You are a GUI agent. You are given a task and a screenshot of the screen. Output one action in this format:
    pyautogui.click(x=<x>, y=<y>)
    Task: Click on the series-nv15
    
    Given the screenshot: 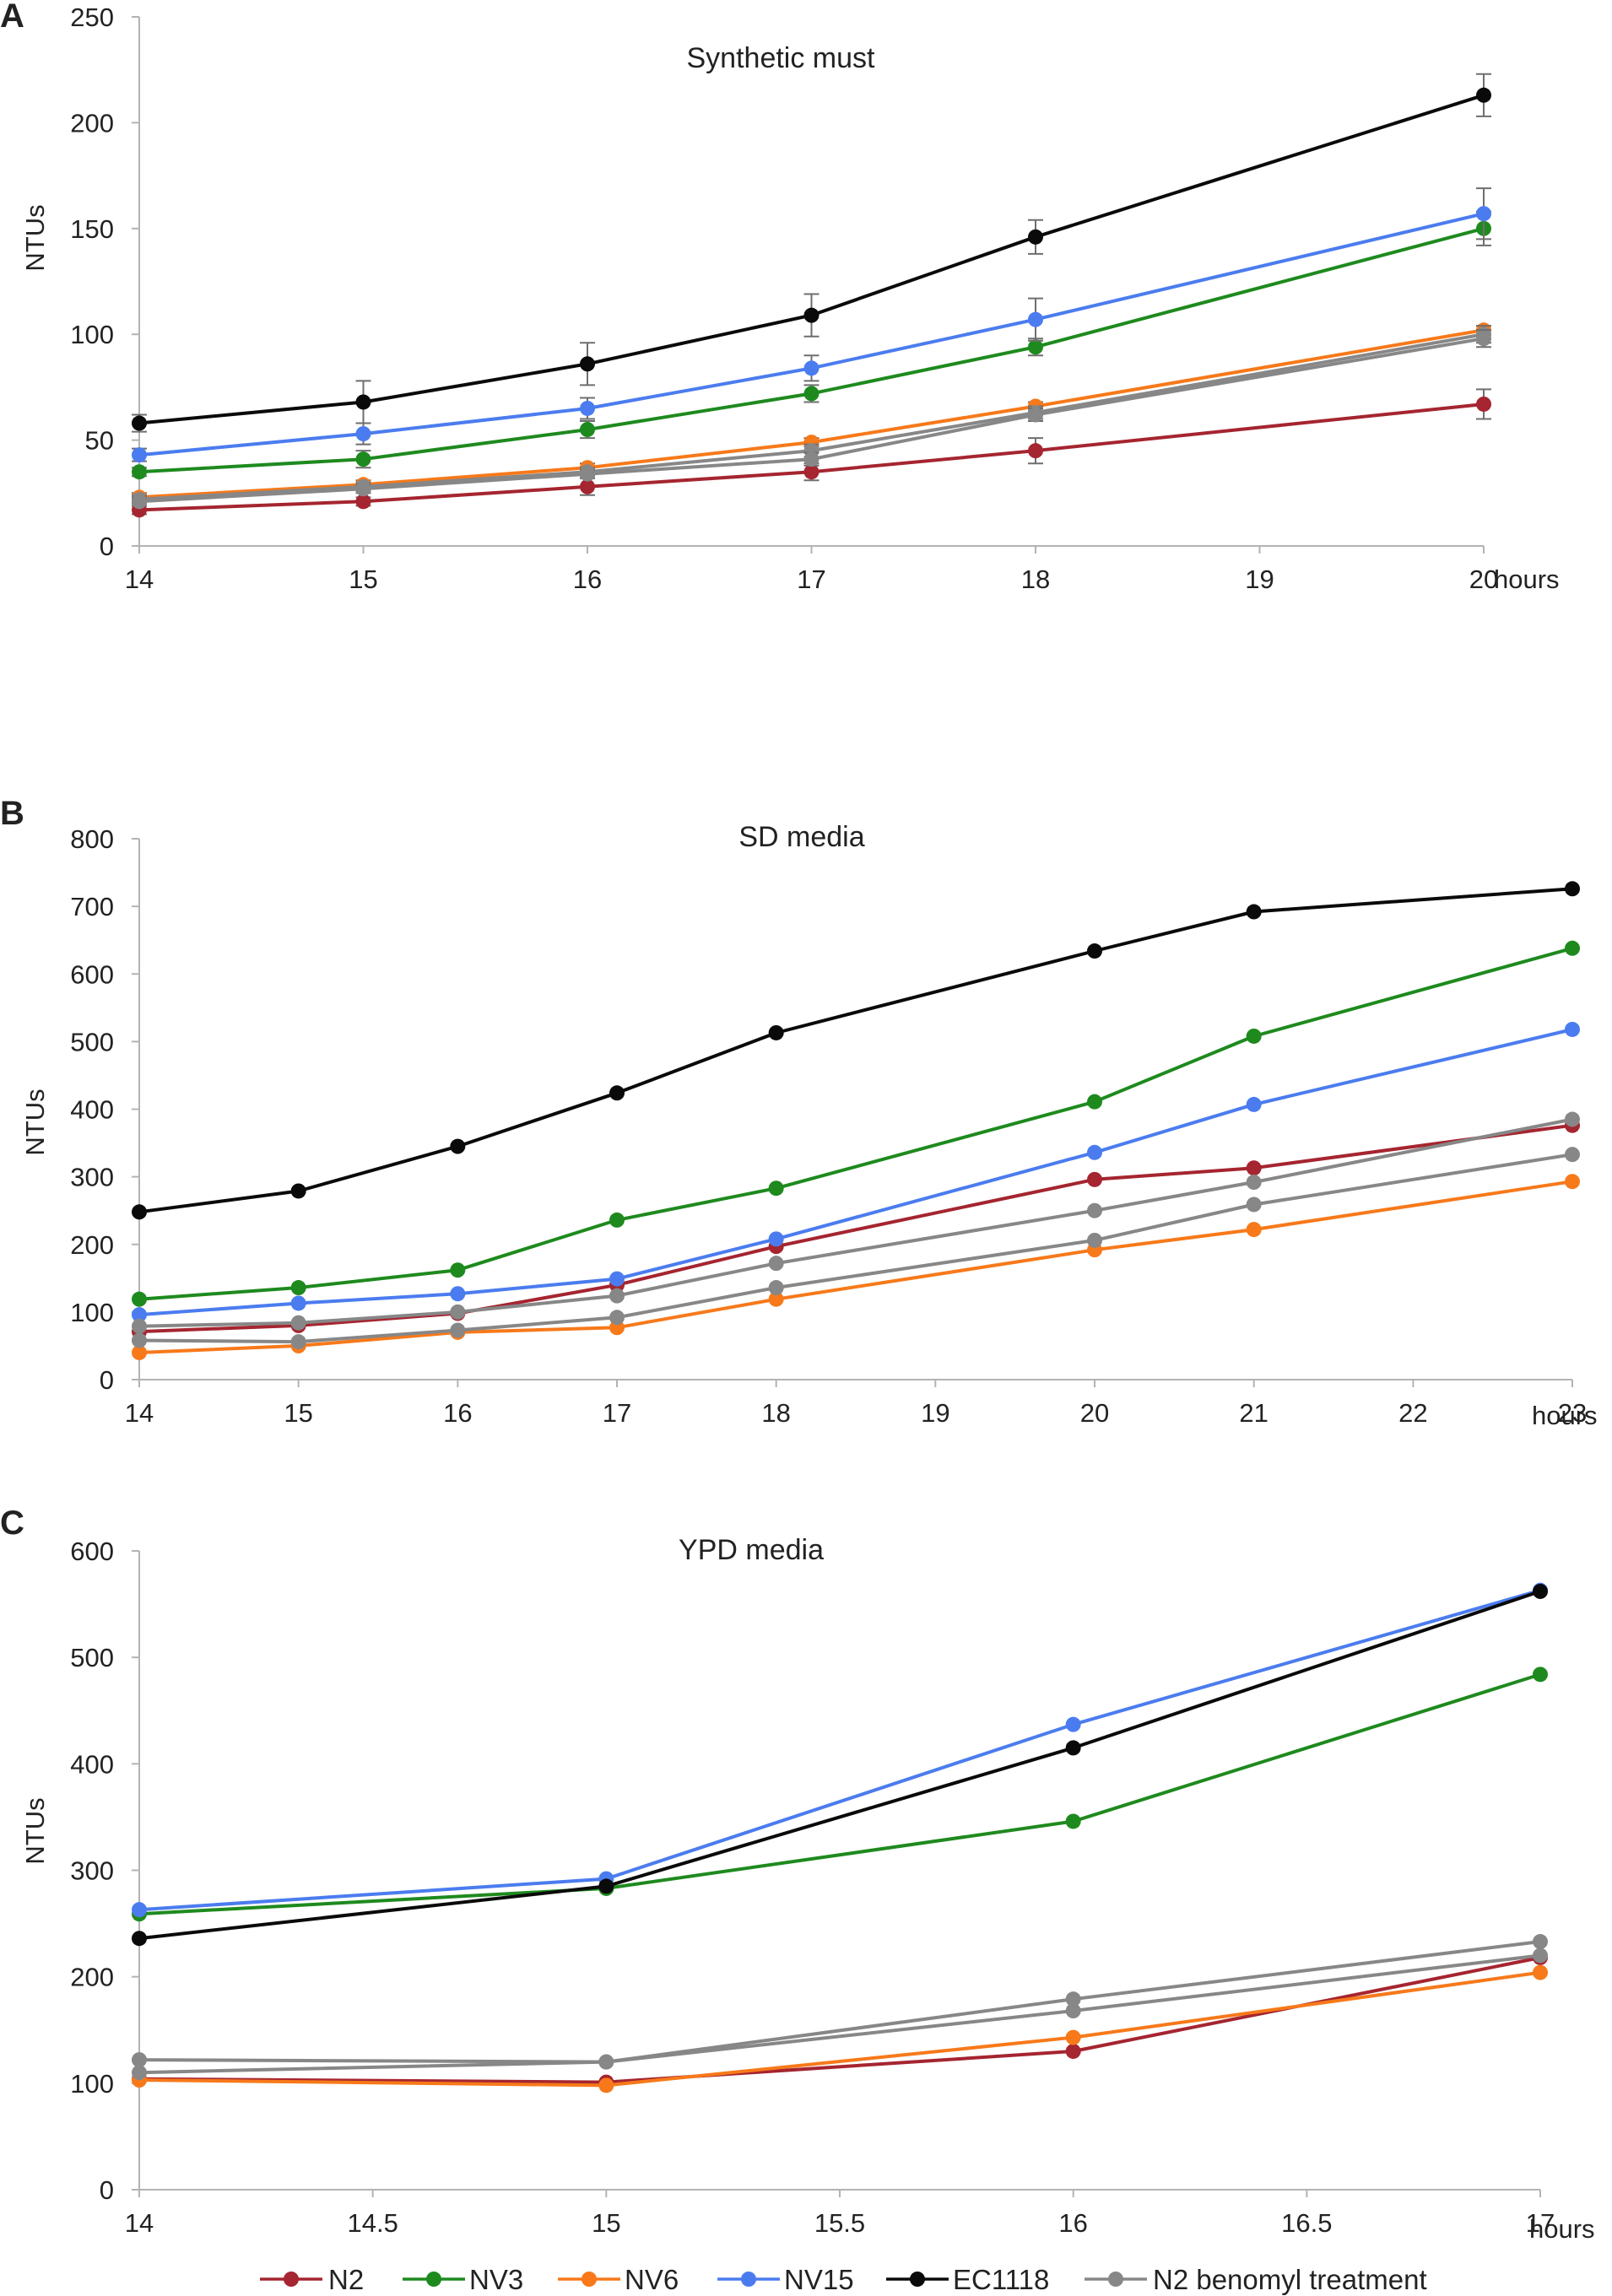 What is the action you would take?
    pyautogui.click(x=856, y=1172)
    